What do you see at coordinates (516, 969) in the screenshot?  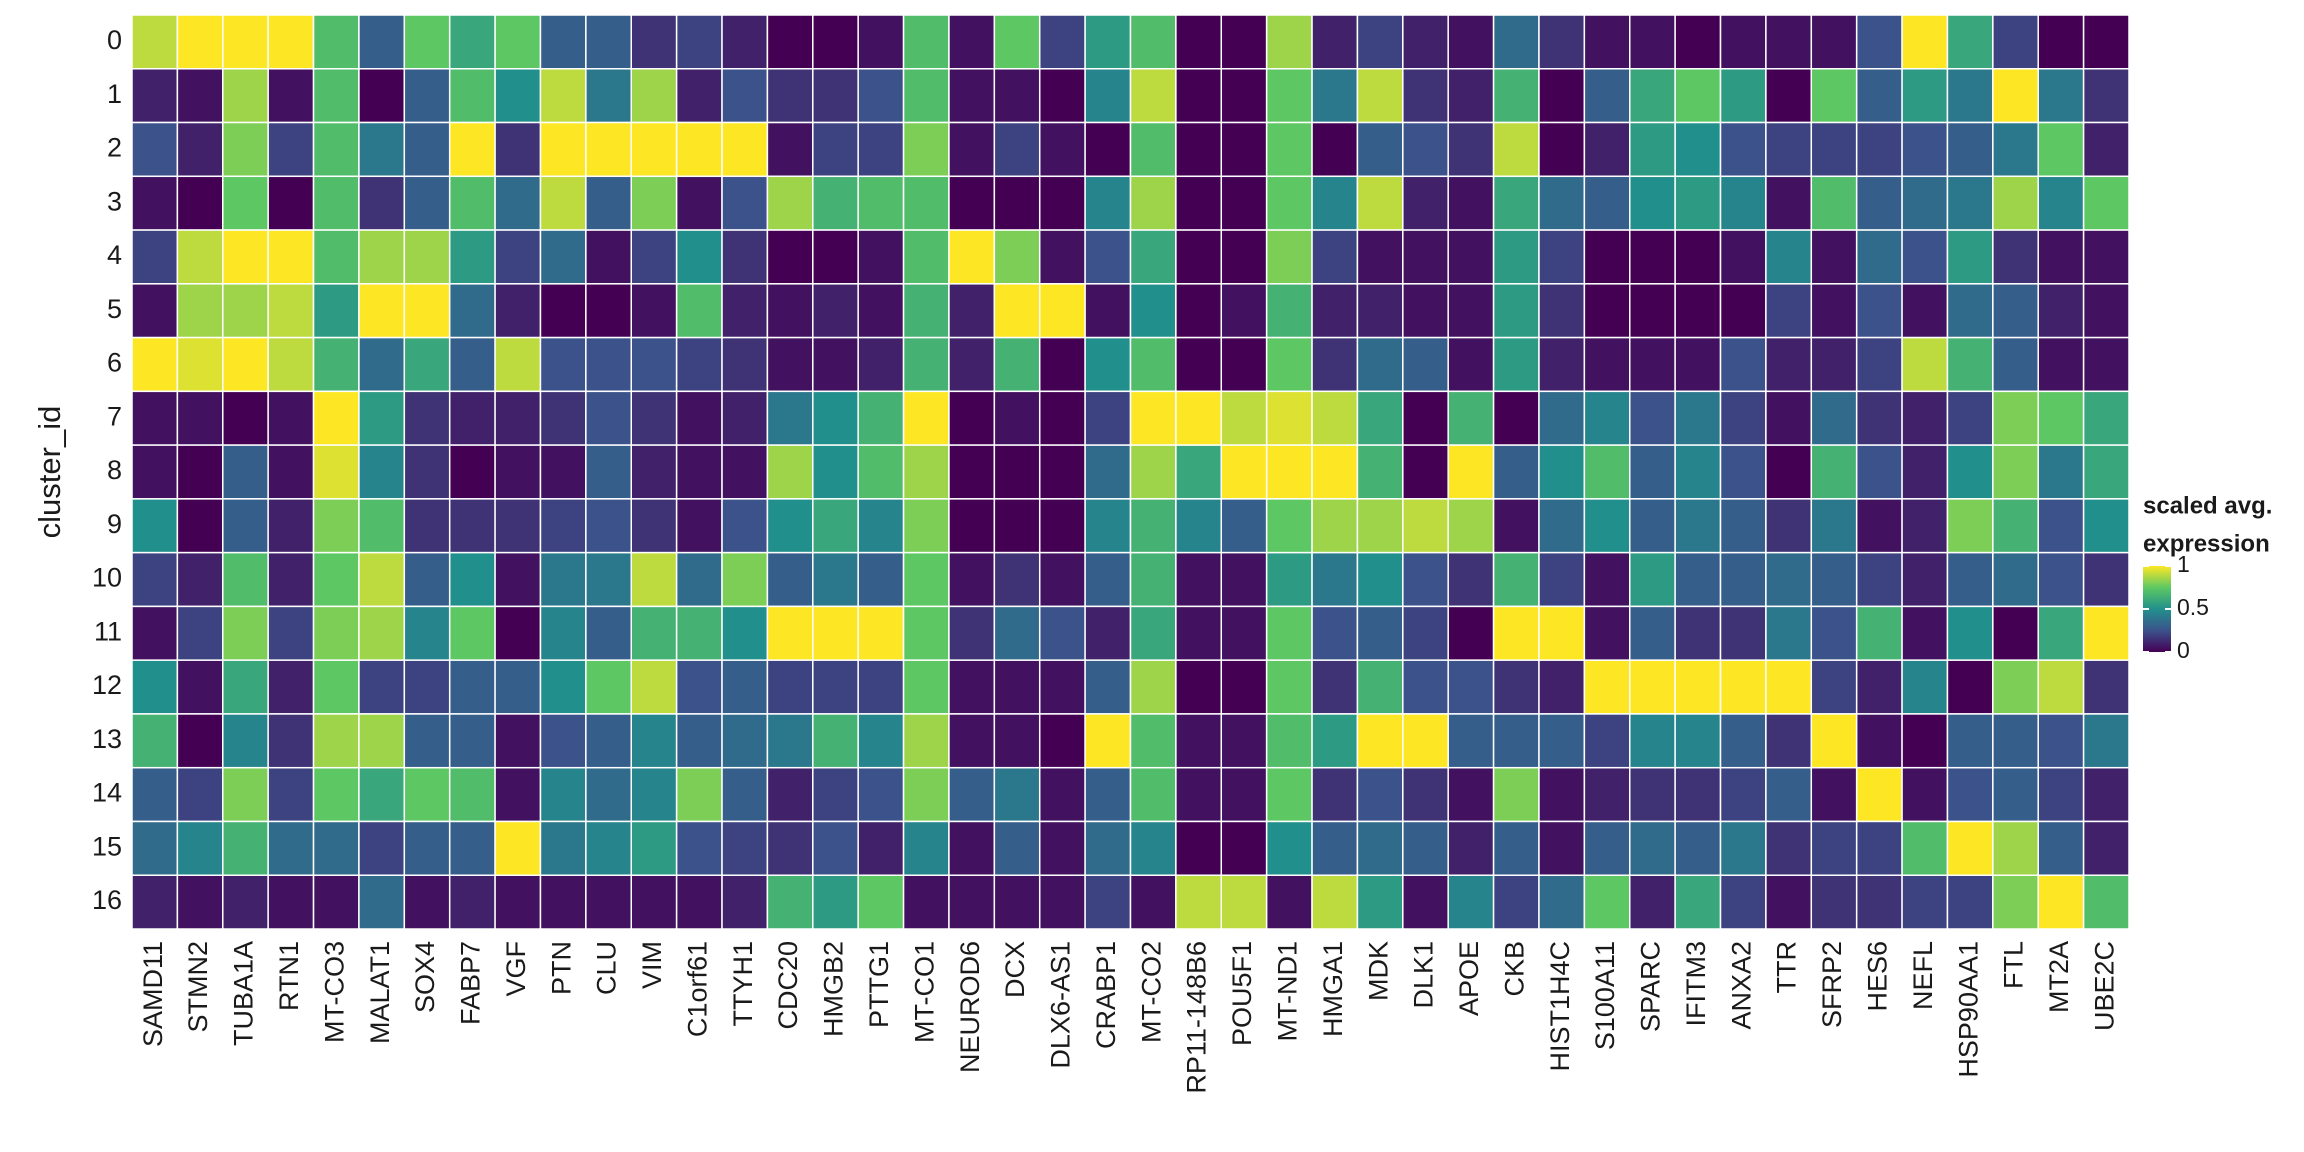 I see `x-tick-label: VGF` at bounding box center [516, 969].